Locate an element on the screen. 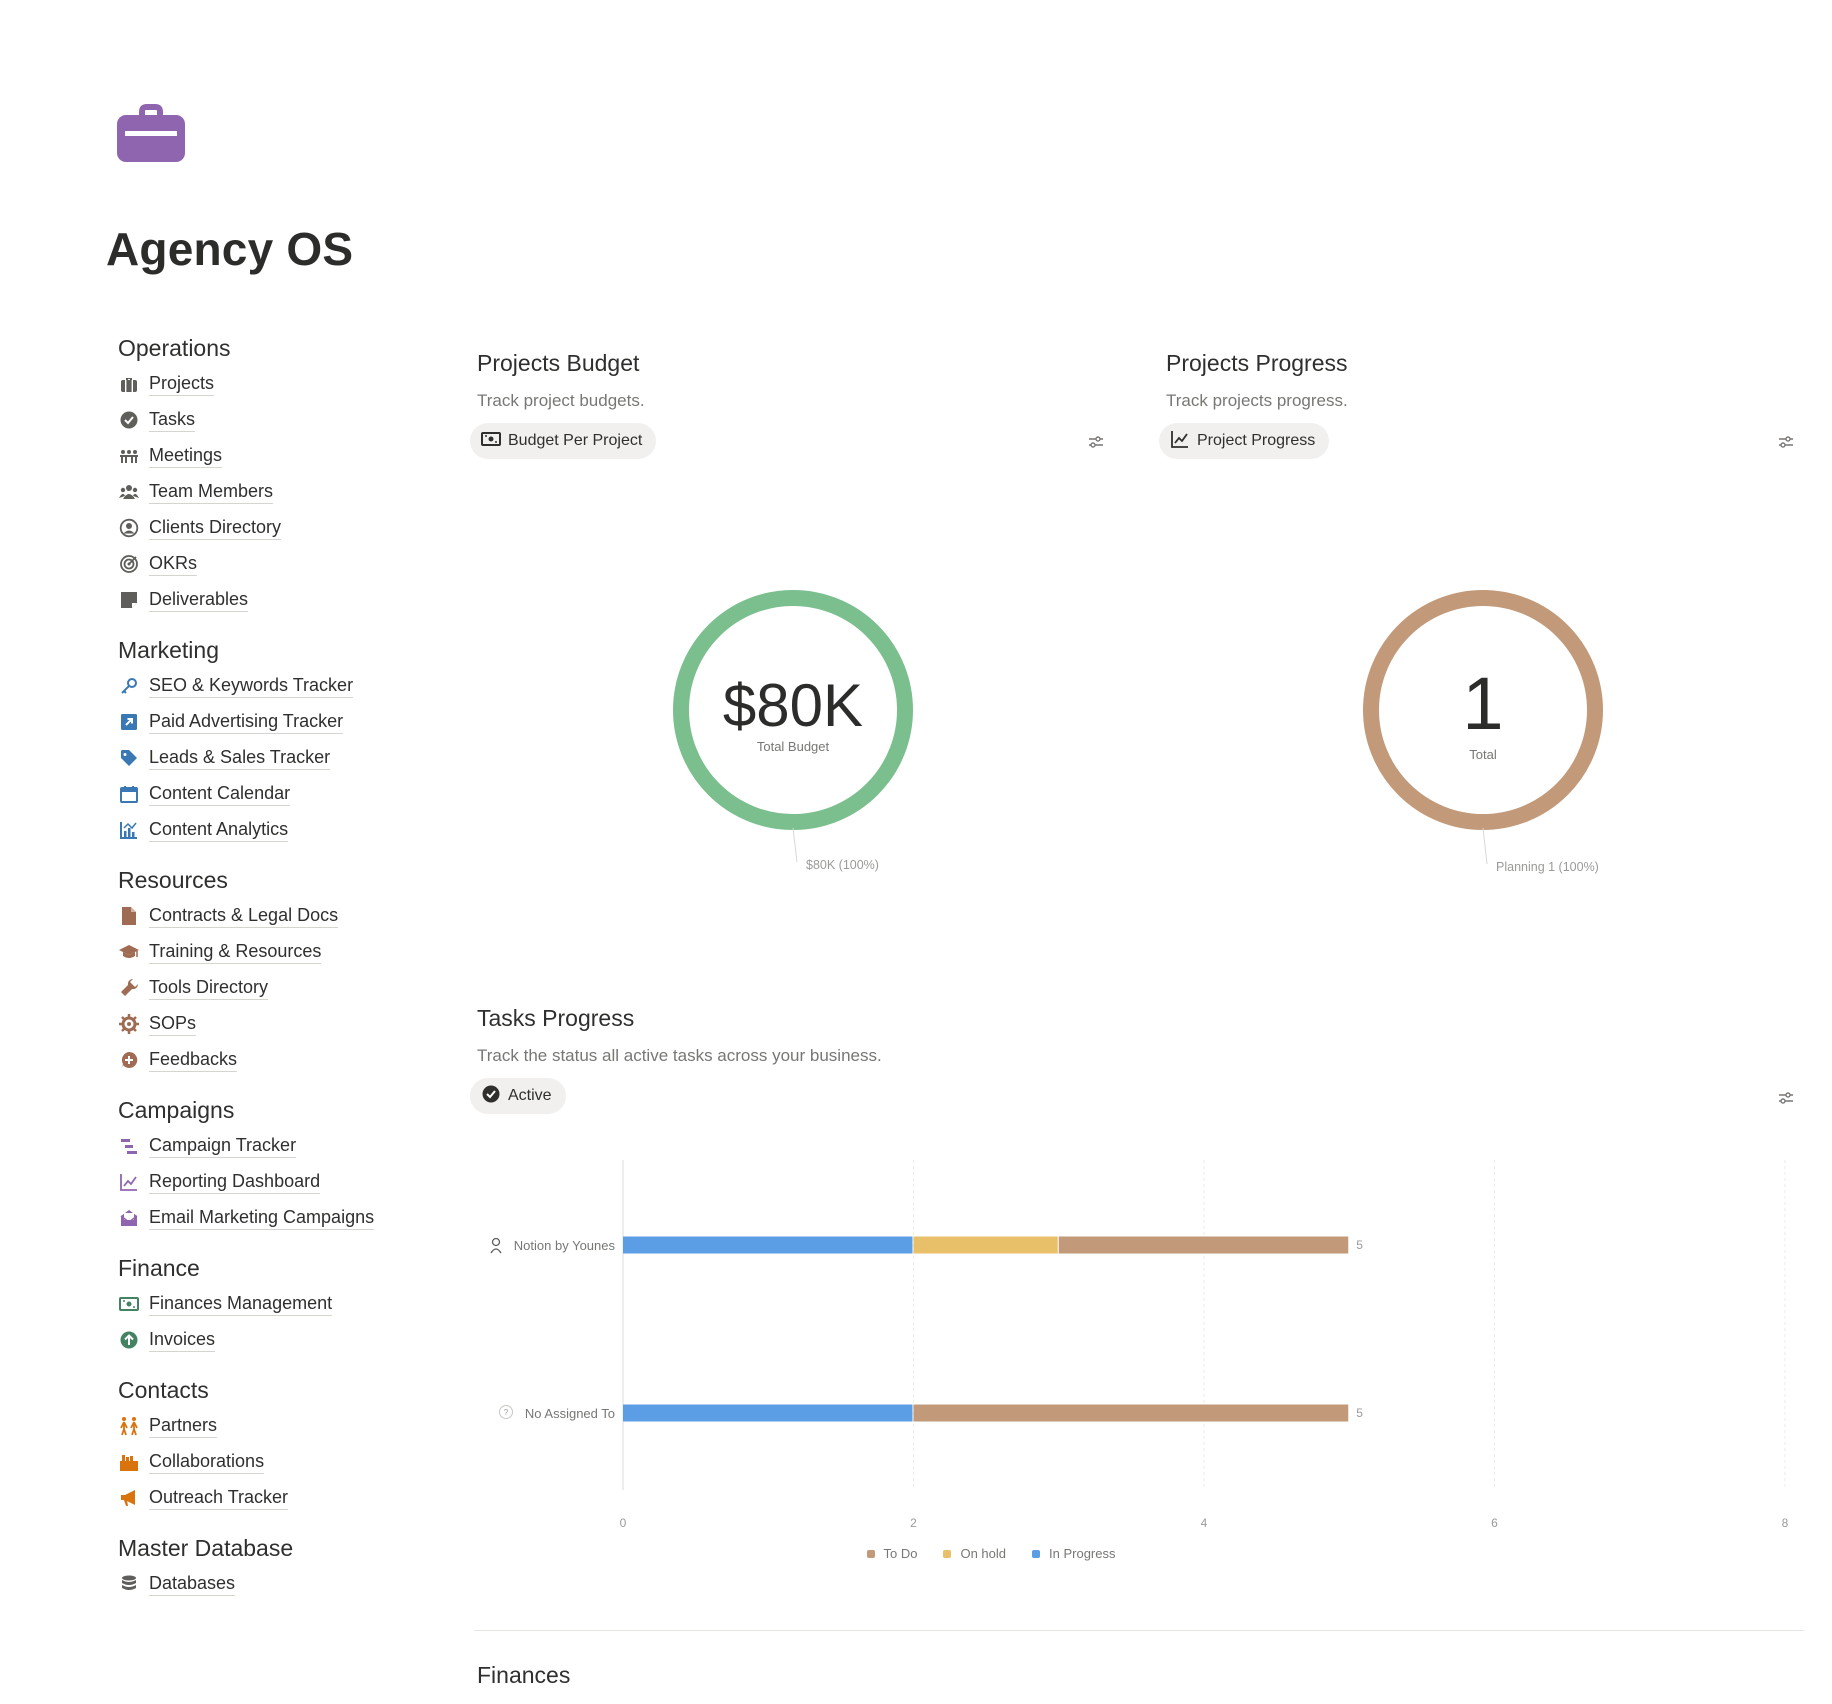 This screenshot has height=1704, width=1832. nav-item-label: OKRs is located at coordinates (173, 564).